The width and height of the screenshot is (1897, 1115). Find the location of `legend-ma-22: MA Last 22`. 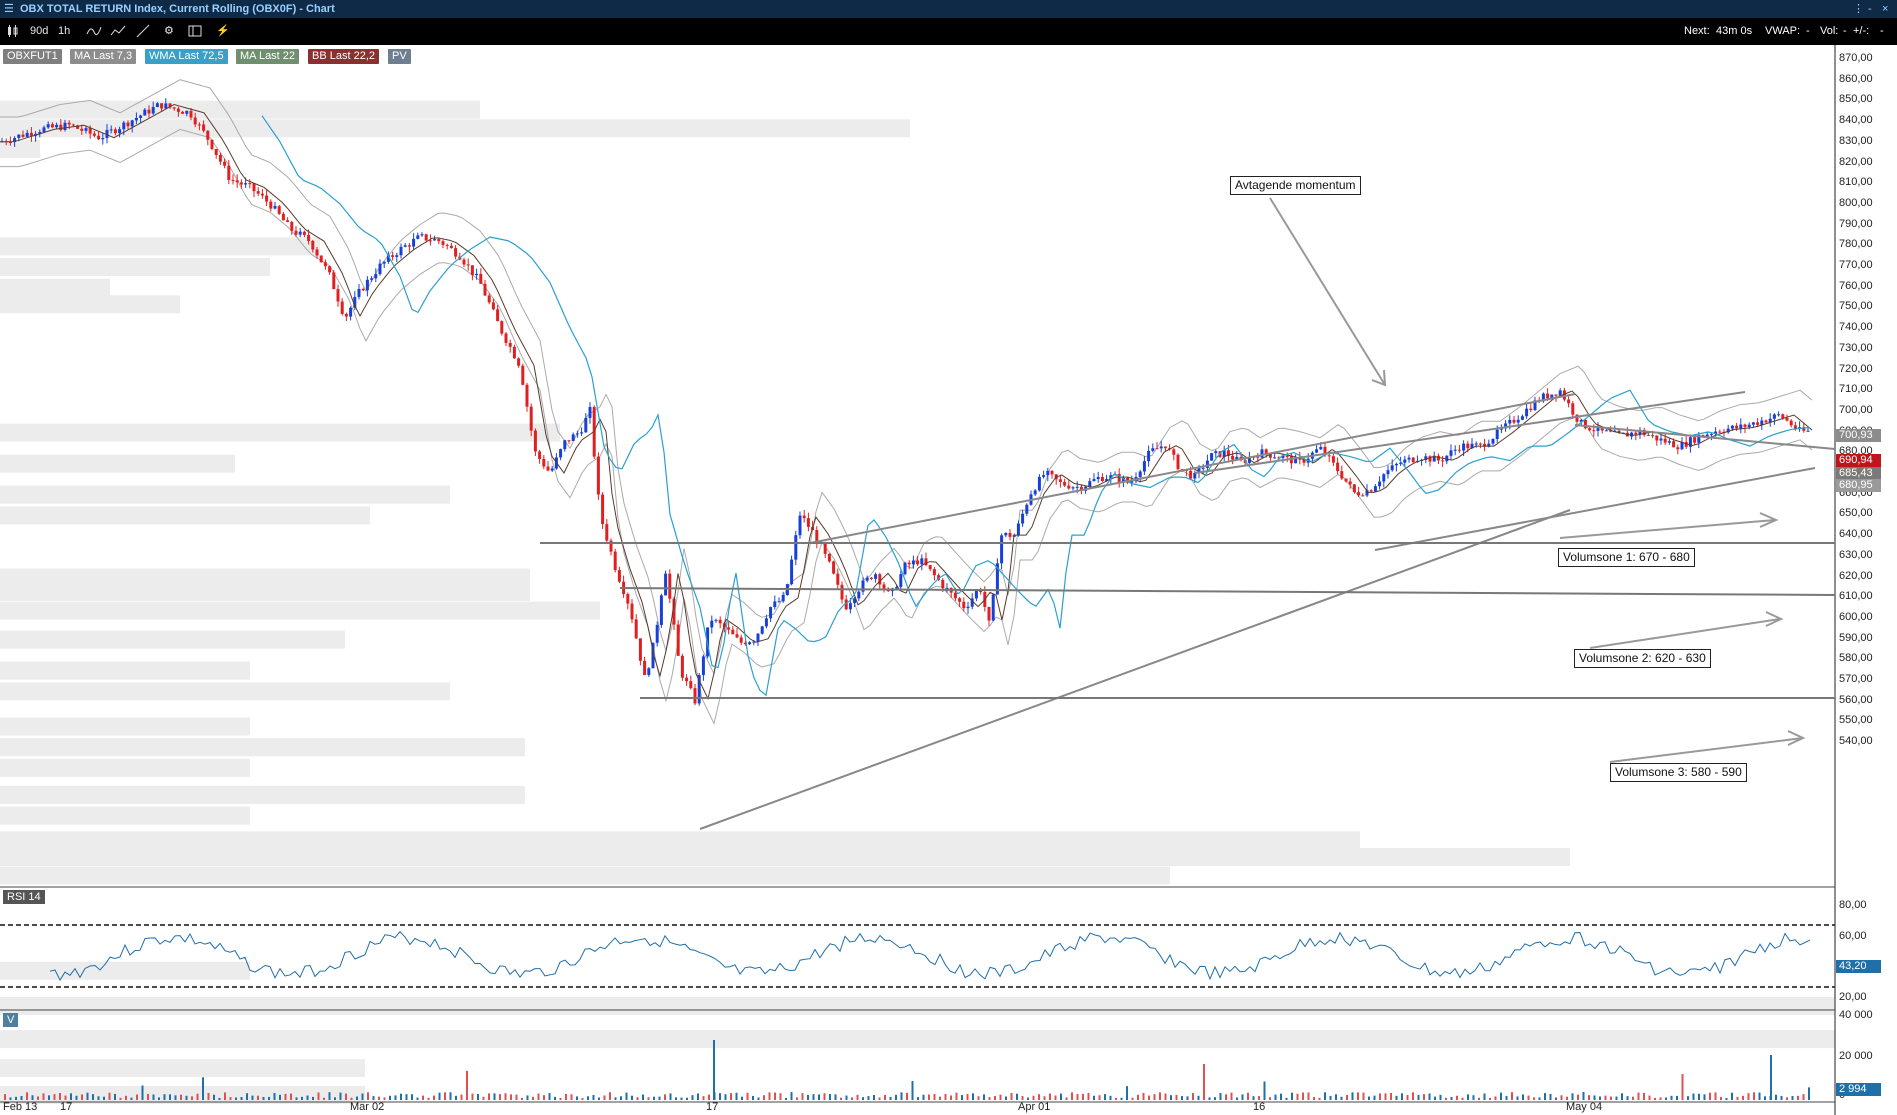

legend-ma-22: MA Last 22 is located at coordinates (268, 56).